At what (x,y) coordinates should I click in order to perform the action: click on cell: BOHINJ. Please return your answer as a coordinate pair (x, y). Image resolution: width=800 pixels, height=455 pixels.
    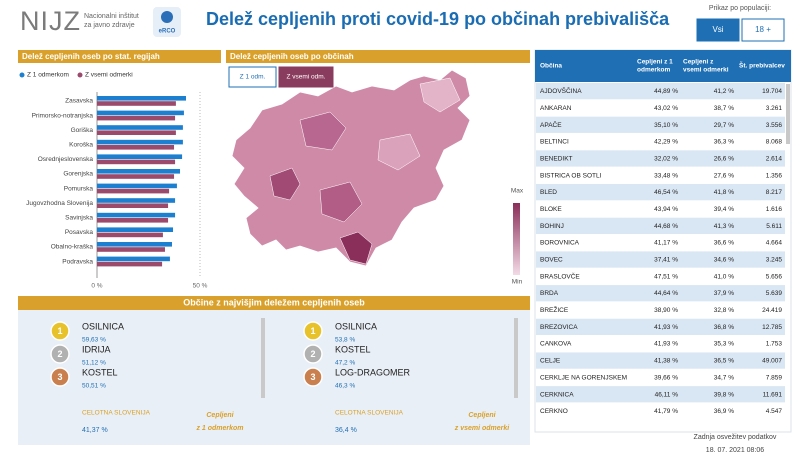
    Looking at the image, I should click on (552, 226).